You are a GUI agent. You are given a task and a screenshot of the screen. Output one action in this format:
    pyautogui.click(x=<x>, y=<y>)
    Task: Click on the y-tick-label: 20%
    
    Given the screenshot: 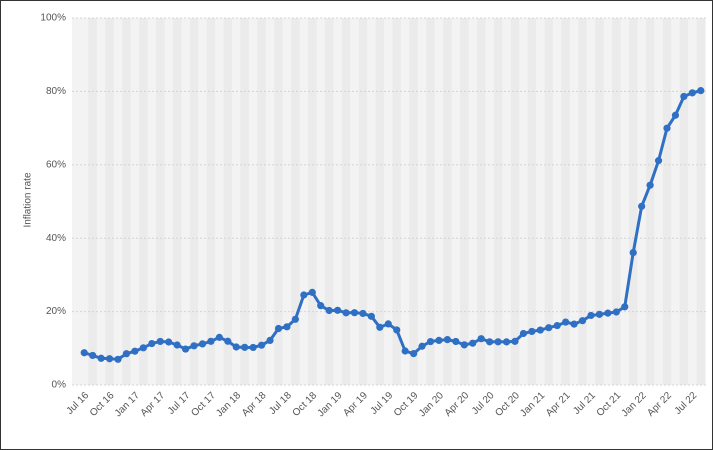 What is the action you would take?
    pyautogui.click(x=56, y=311)
    